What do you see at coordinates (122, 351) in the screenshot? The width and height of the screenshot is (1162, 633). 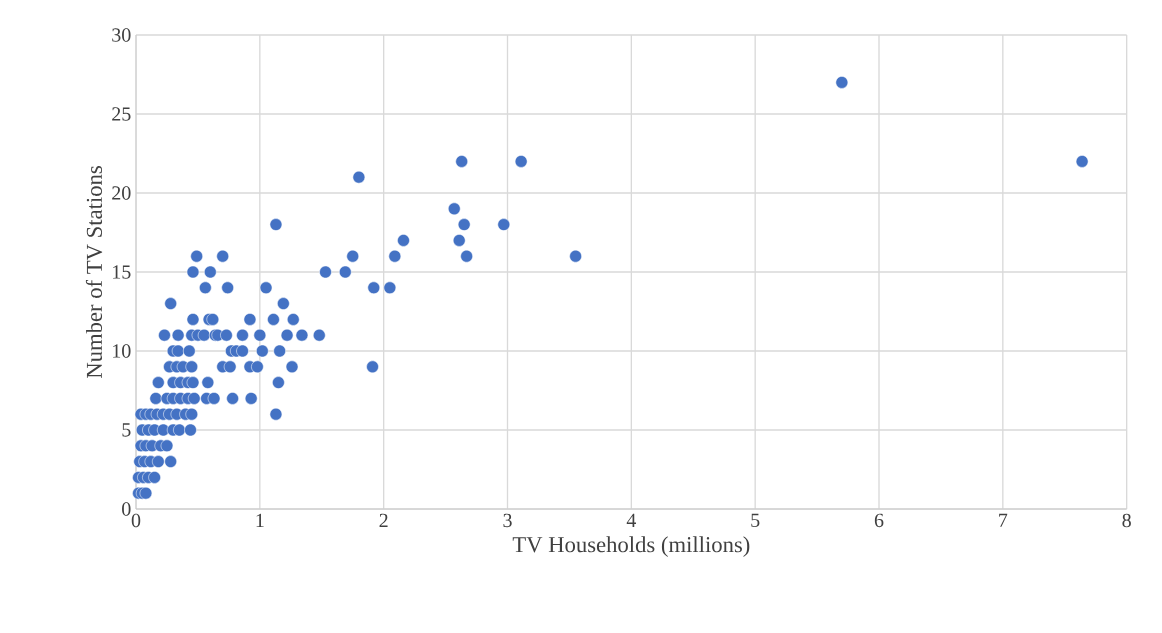 I see `y-tick-label: 10` at bounding box center [122, 351].